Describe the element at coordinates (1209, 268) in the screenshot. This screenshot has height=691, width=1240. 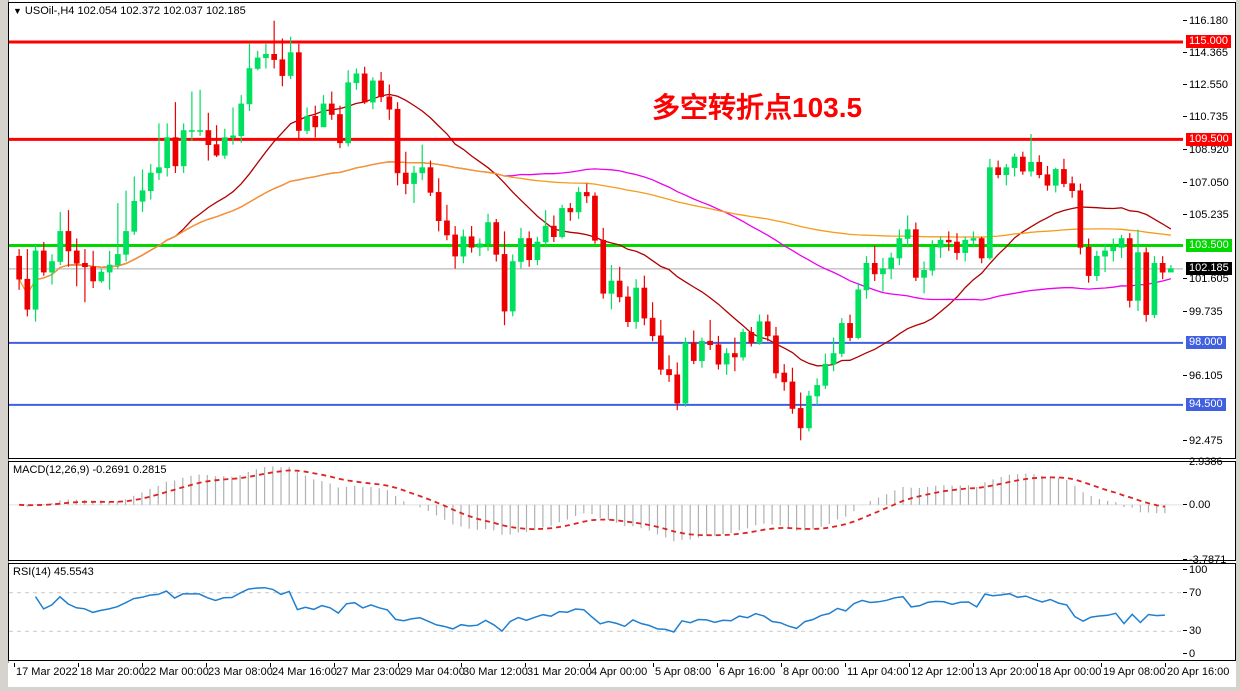
I see `price-tag-102-185: 102.185` at that location.